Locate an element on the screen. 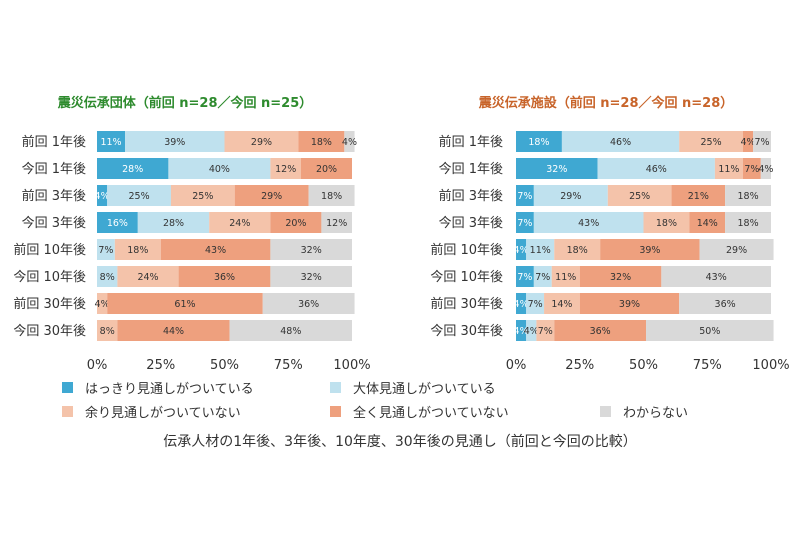  x-tick-label: 0% is located at coordinates (516, 365).